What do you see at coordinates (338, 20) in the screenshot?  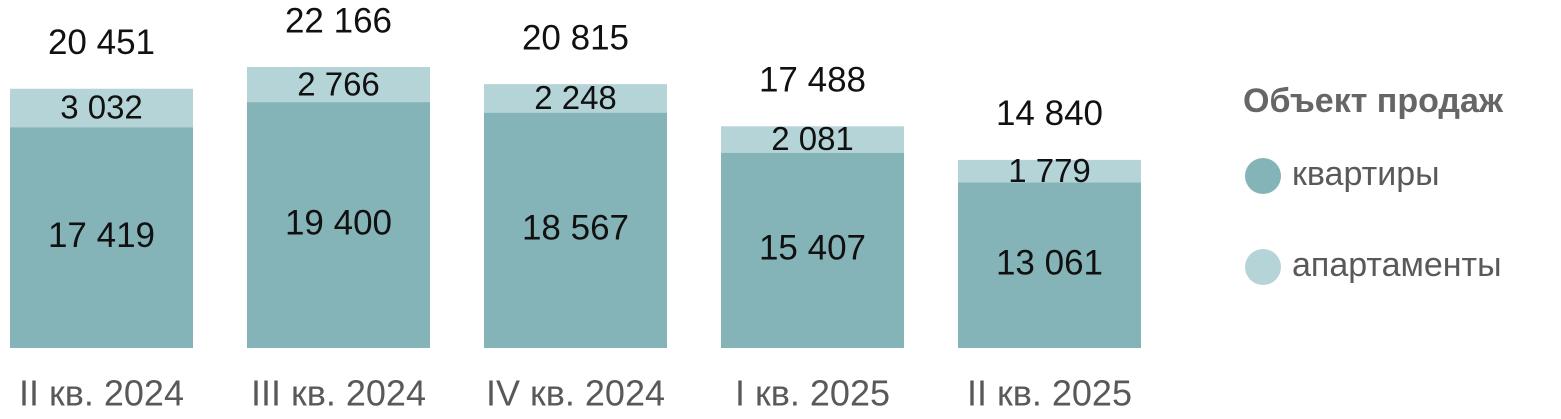 I see `total-label: 22 166` at bounding box center [338, 20].